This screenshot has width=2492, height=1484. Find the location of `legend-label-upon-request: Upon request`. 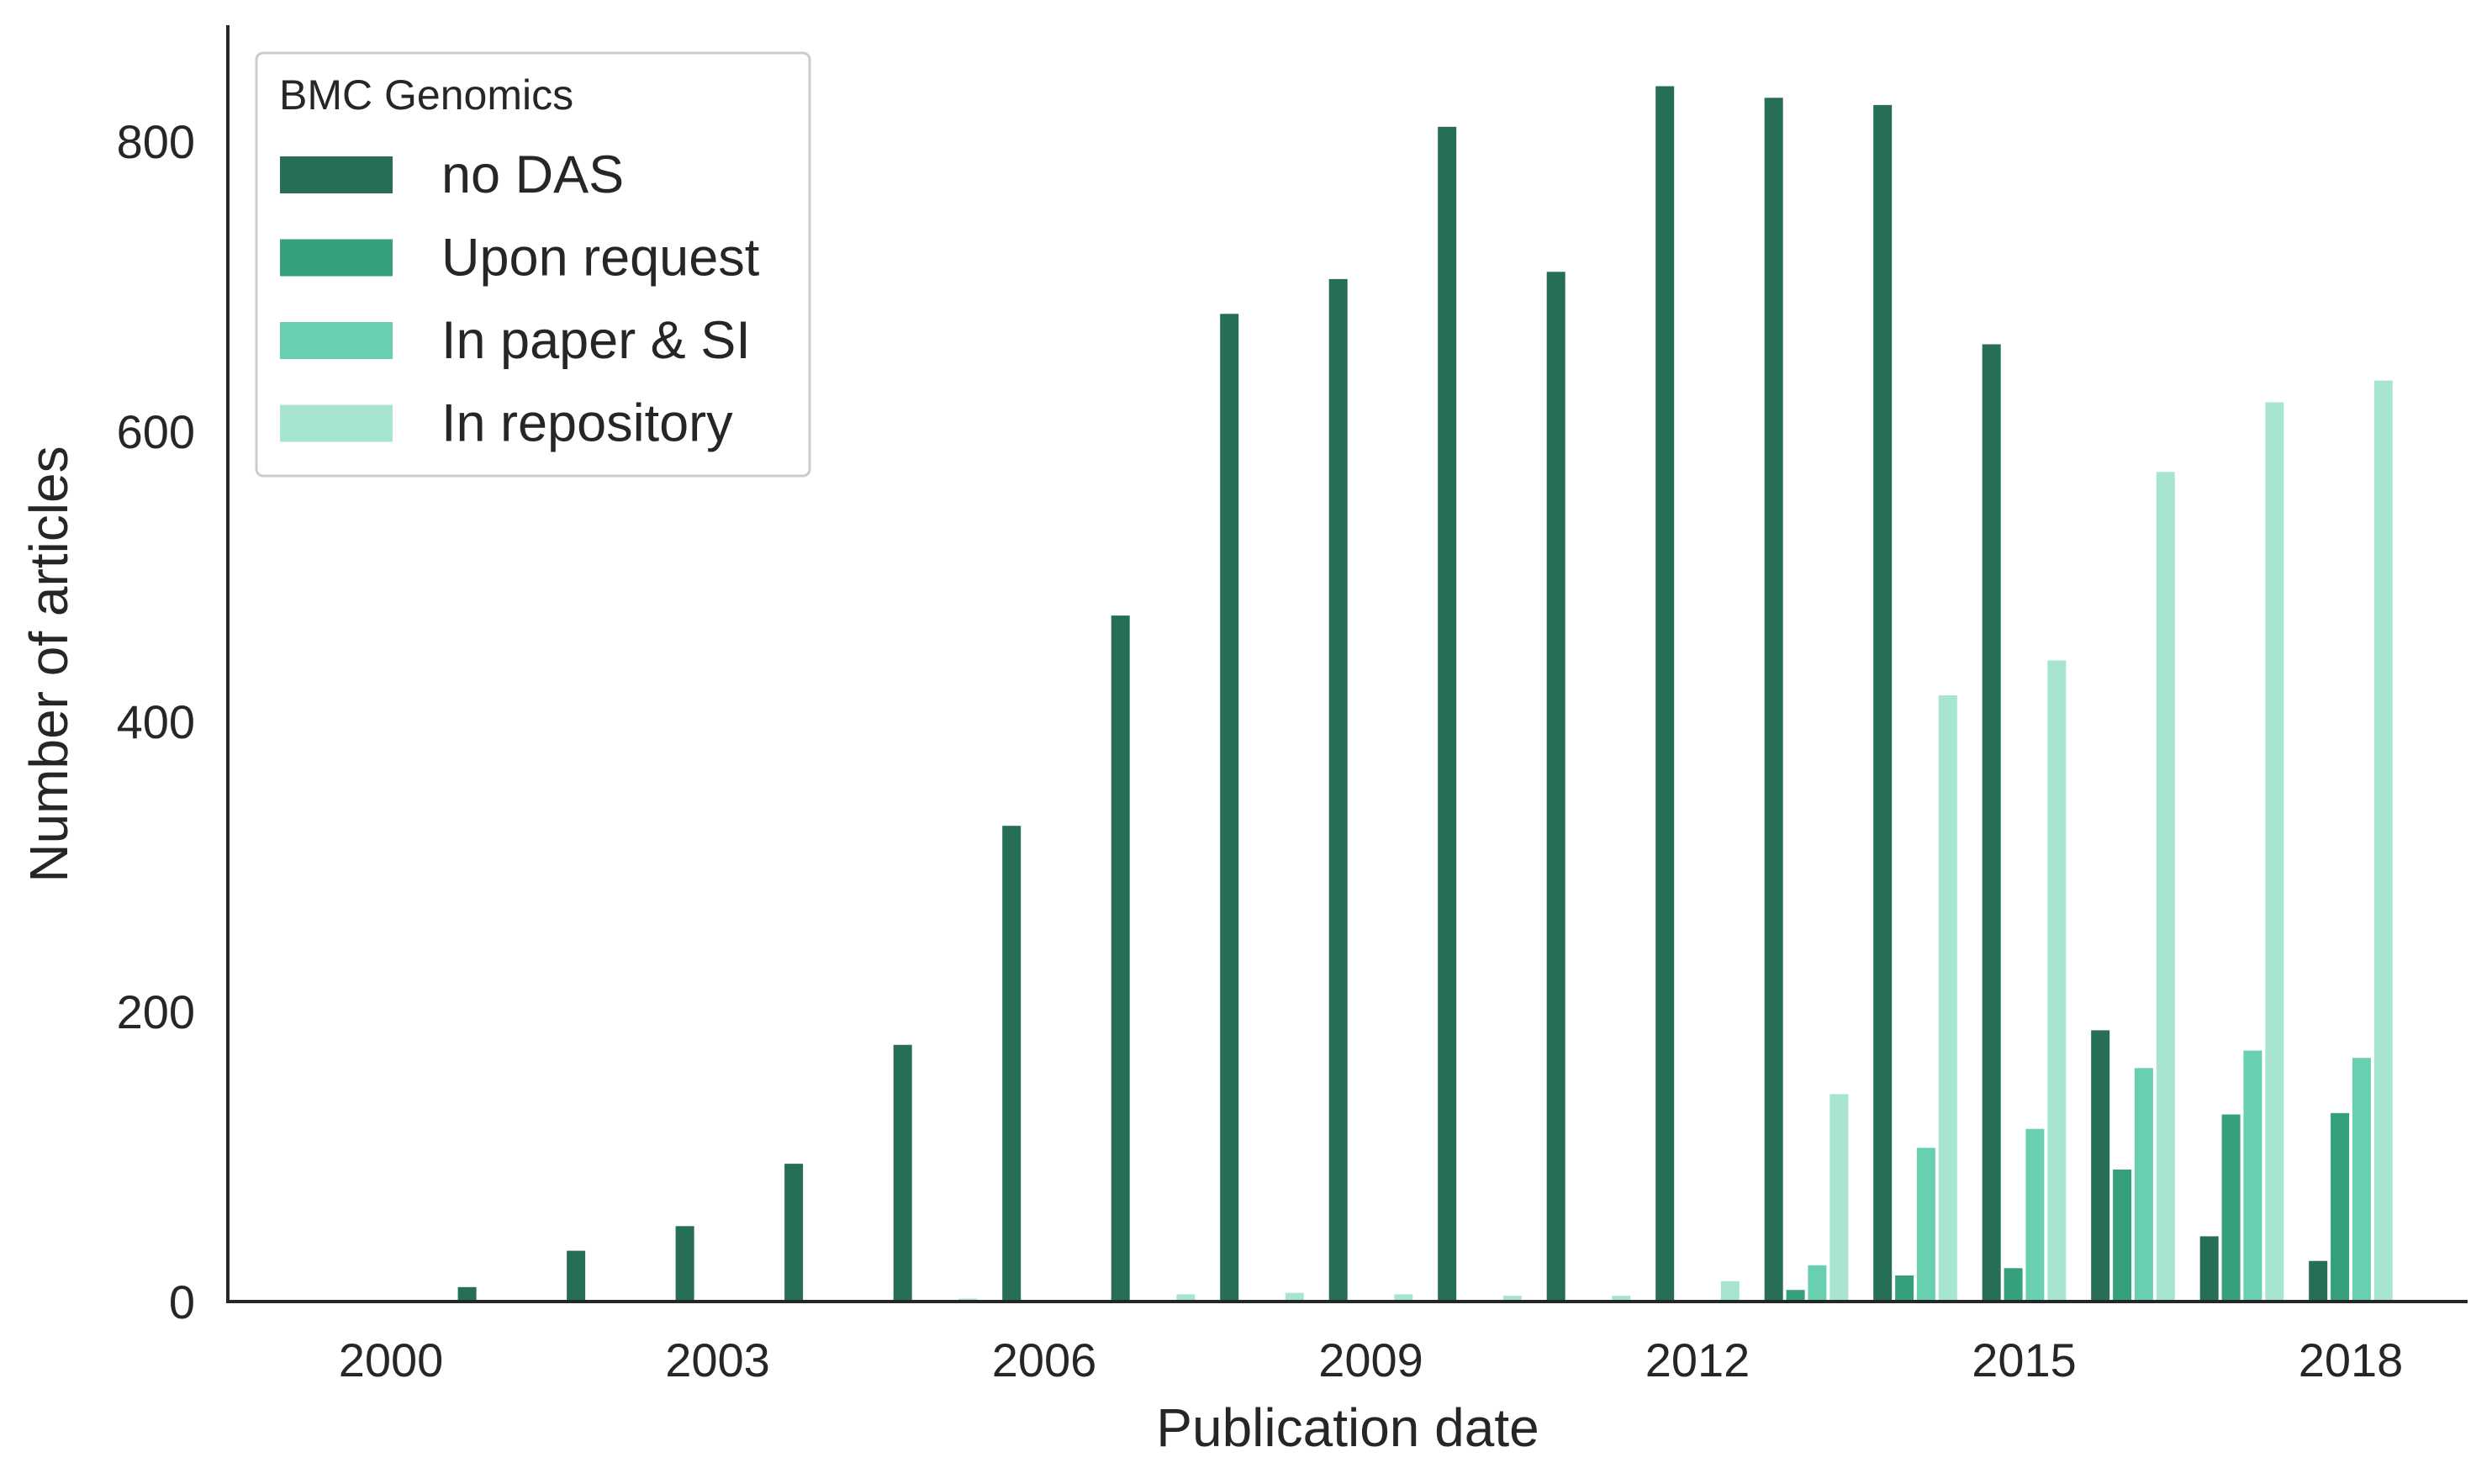

legend-label-upon-request: Upon request is located at coordinates (600, 258).